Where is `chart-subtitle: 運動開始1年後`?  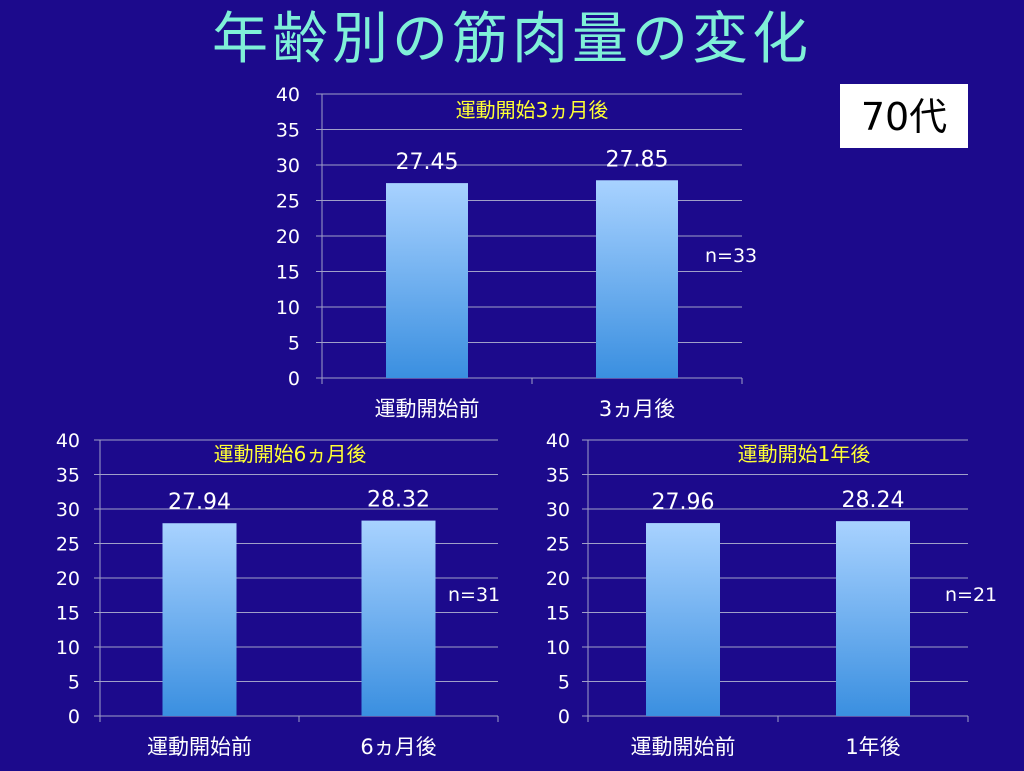
chart-subtitle: 運動開始1年後 is located at coordinates (804, 454).